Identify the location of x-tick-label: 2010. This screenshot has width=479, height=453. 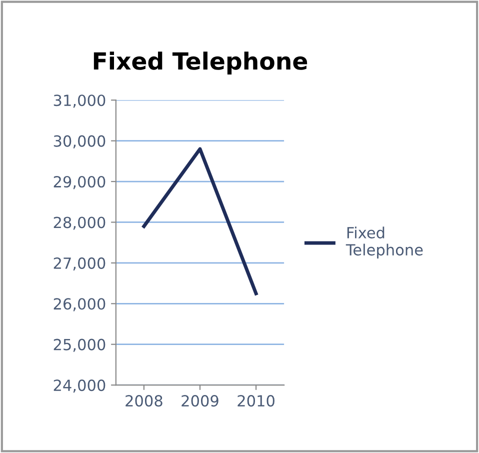
(256, 401).